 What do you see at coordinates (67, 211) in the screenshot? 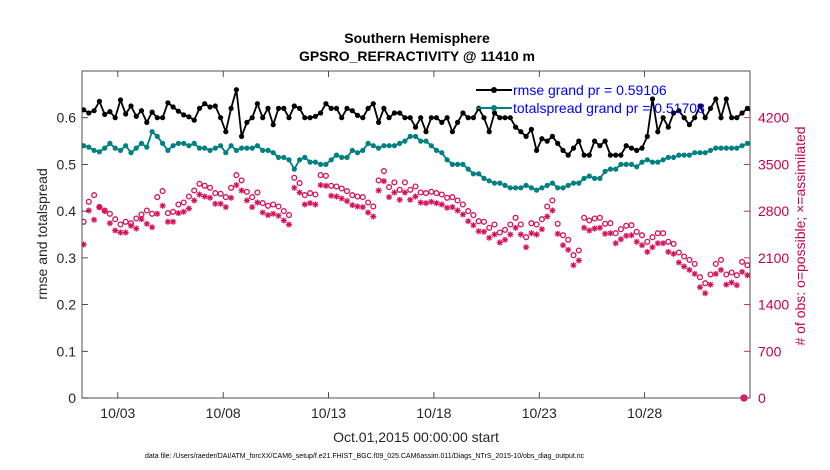
I see `y-left-tick-label: 0.4` at bounding box center [67, 211].